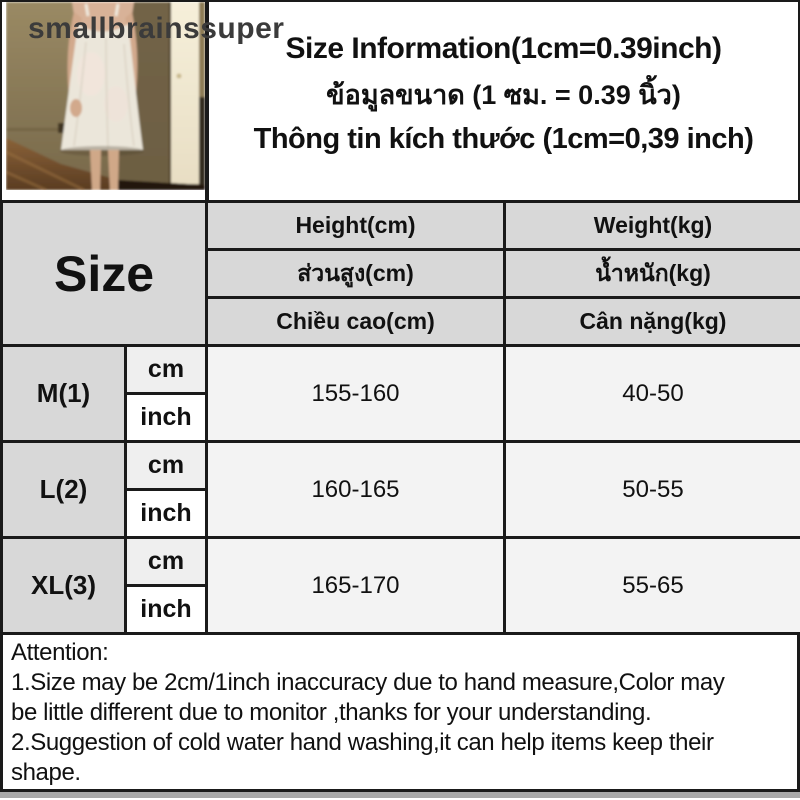 Image resolution: width=800 pixels, height=800 pixels. I want to click on weight-header-vi: Cân nặng(kg), so click(651, 321).